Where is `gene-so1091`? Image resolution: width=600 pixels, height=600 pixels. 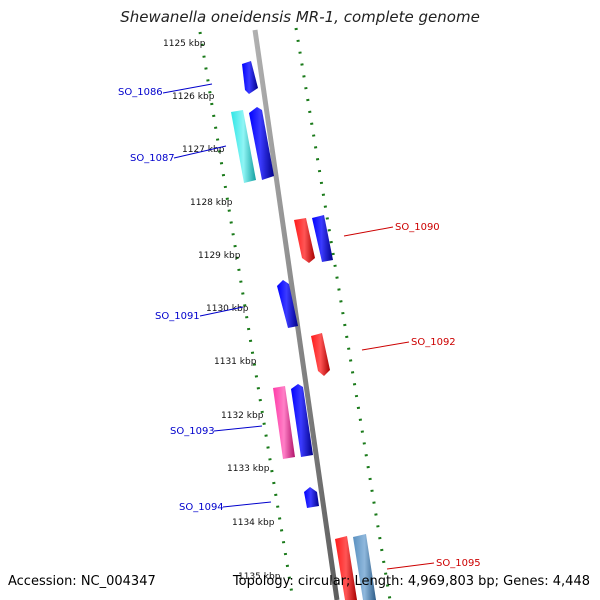 gene-so1091 is located at coordinates (287, 304).